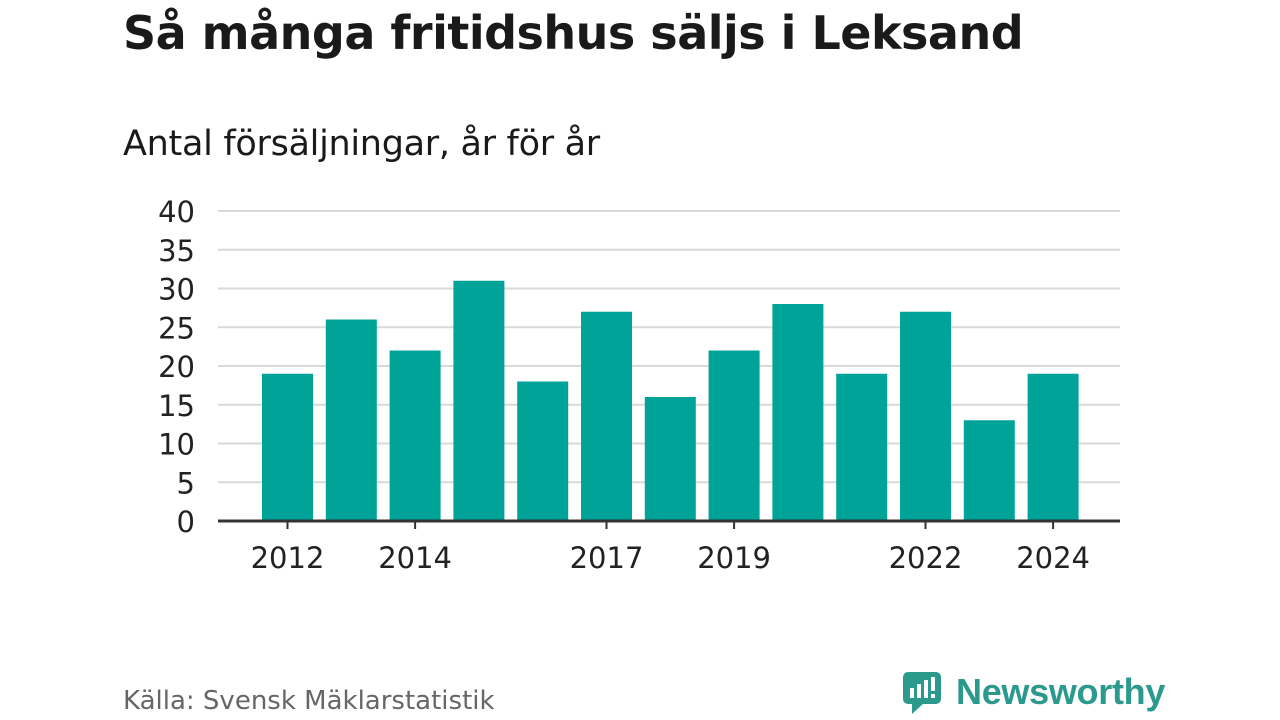 Image resolution: width=1280 pixels, height=720 pixels. I want to click on bar-2012, so click(287, 447).